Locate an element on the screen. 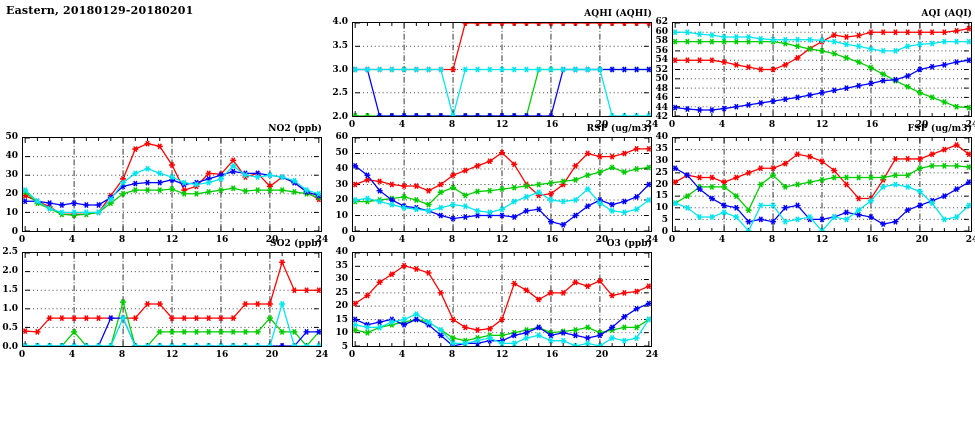 The width and height of the screenshot is (975, 447). y-tick-label: 52 is located at coordinates (661, 69).